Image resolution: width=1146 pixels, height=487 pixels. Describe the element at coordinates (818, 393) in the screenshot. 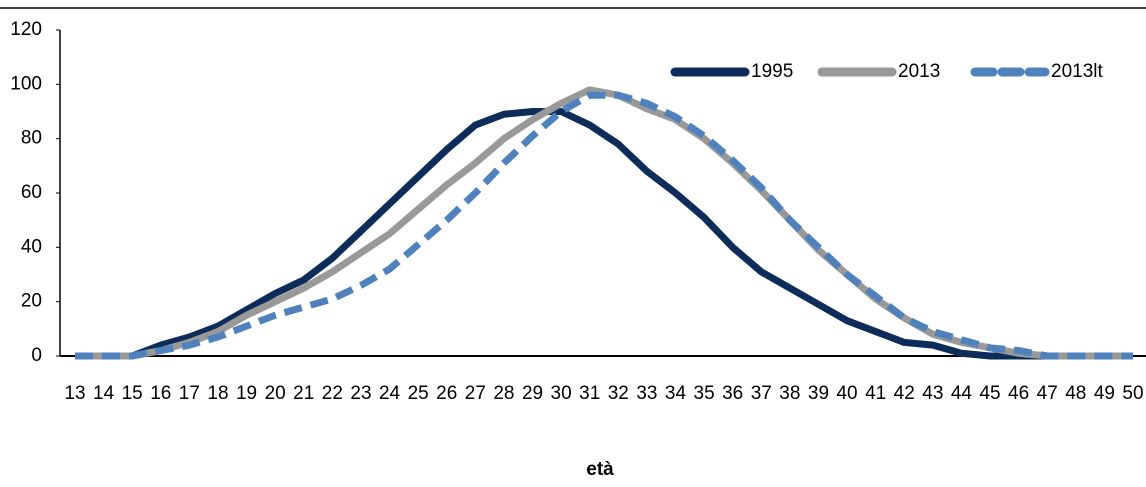

I see `x-tick-label: 39` at that location.